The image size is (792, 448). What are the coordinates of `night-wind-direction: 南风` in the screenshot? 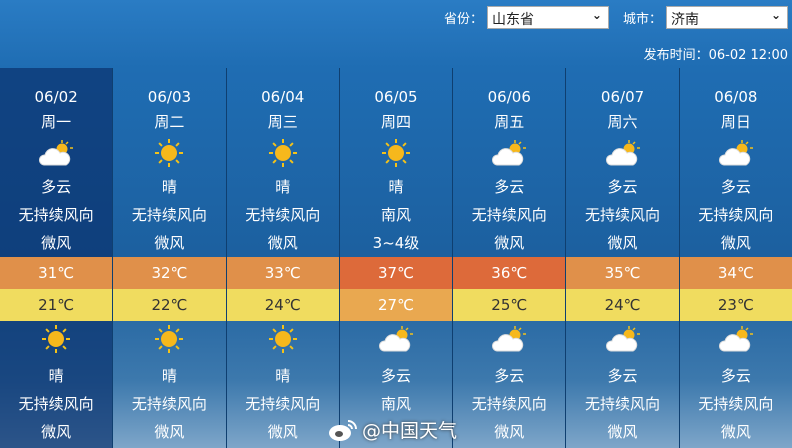 It's located at (395, 404).